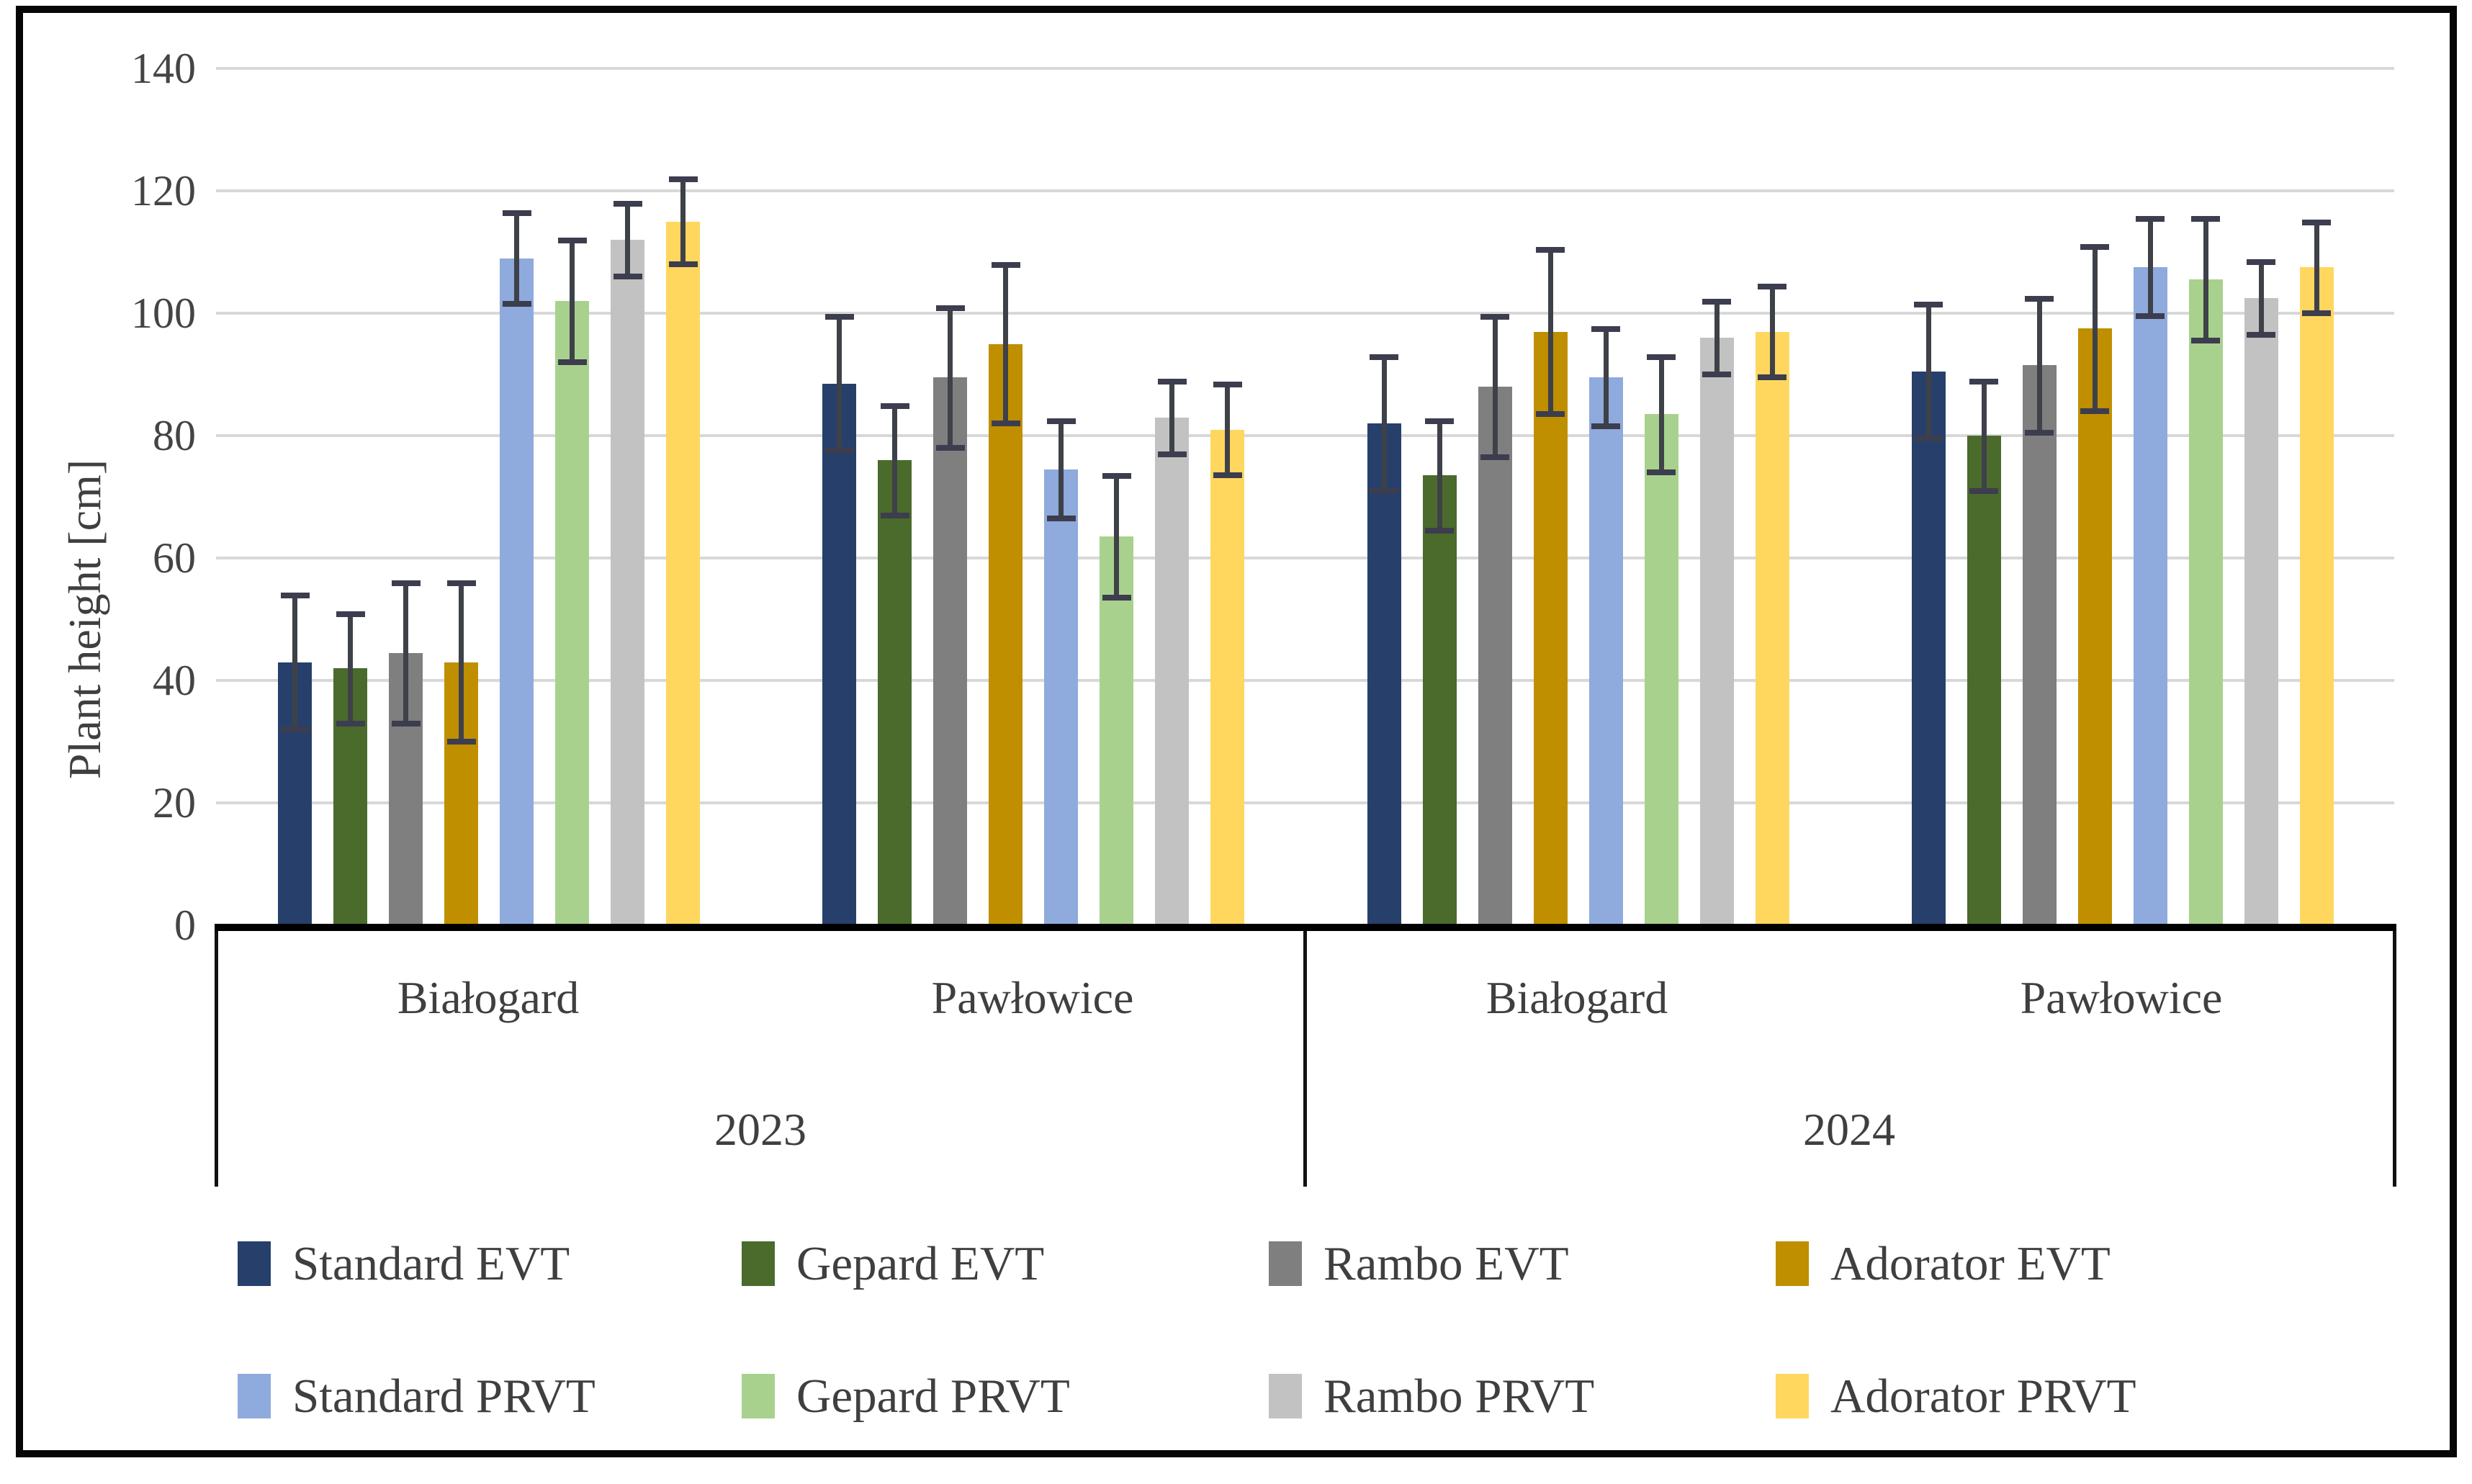 Image resolution: width=2472 pixels, height=1484 pixels. Describe the element at coordinates (683, 573) in the screenshot. I see `bar-adorator-prvt-g0` at that location.